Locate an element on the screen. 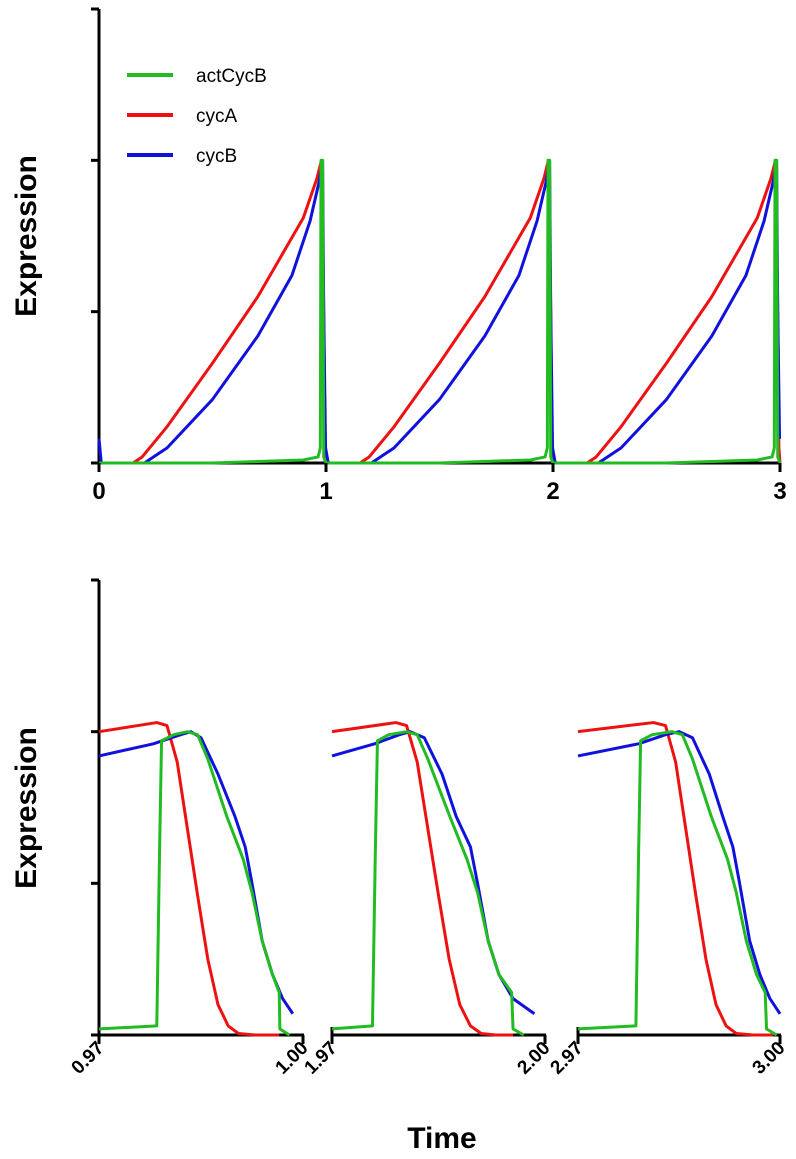  panel-3-series-actCycB is located at coordinates (677, 883).